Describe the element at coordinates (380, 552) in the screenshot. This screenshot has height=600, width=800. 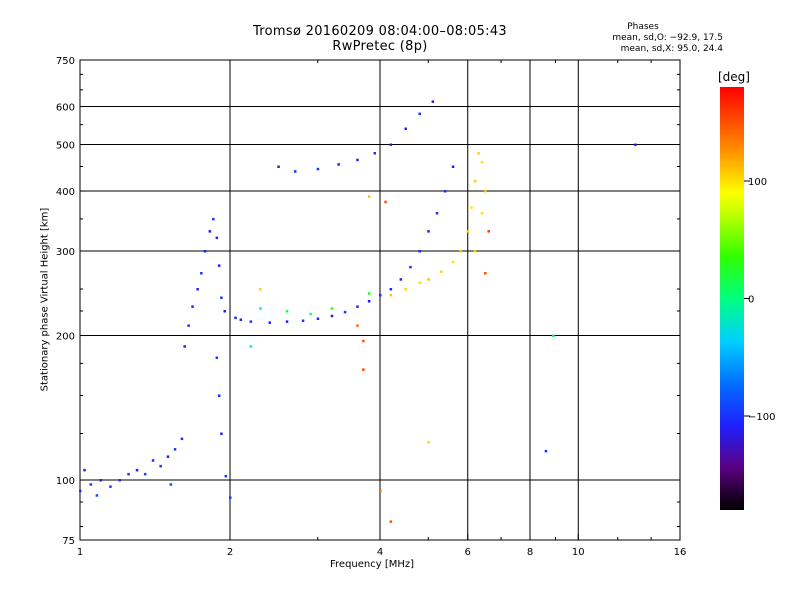
I see `x-tick-label: 4` at that location.